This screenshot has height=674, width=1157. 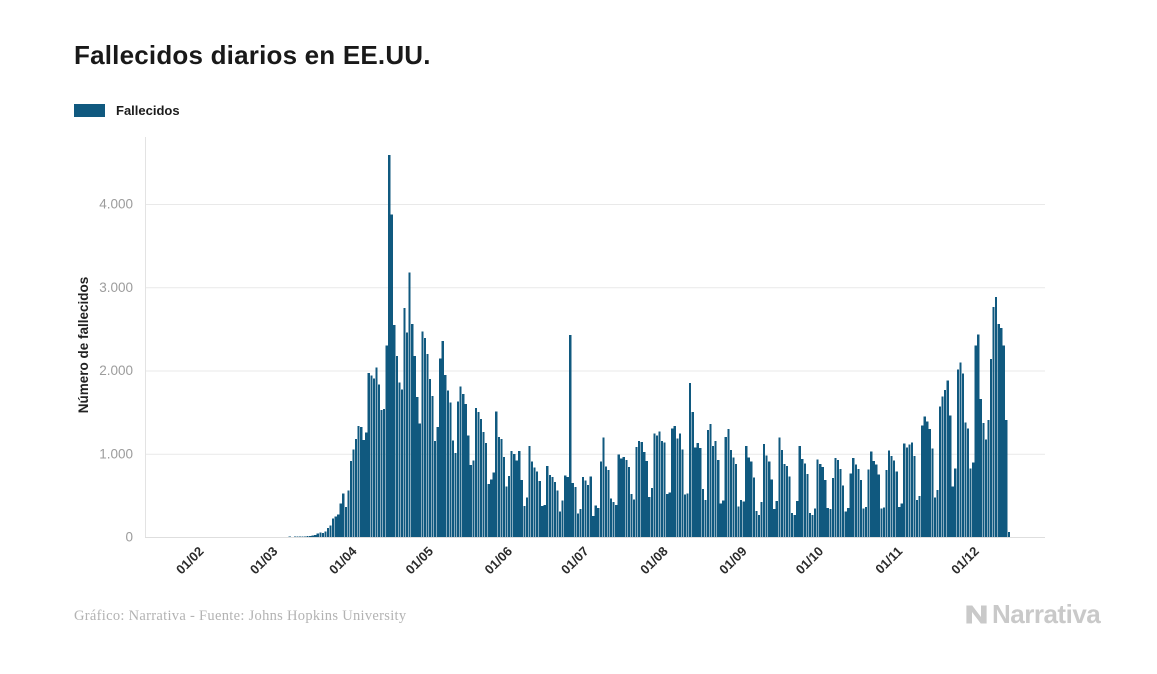 What do you see at coordinates (116, 371) in the screenshot?
I see `y-tick-labels: 0 1.000 2.000 3.000 4.000` at bounding box center [116, 371].